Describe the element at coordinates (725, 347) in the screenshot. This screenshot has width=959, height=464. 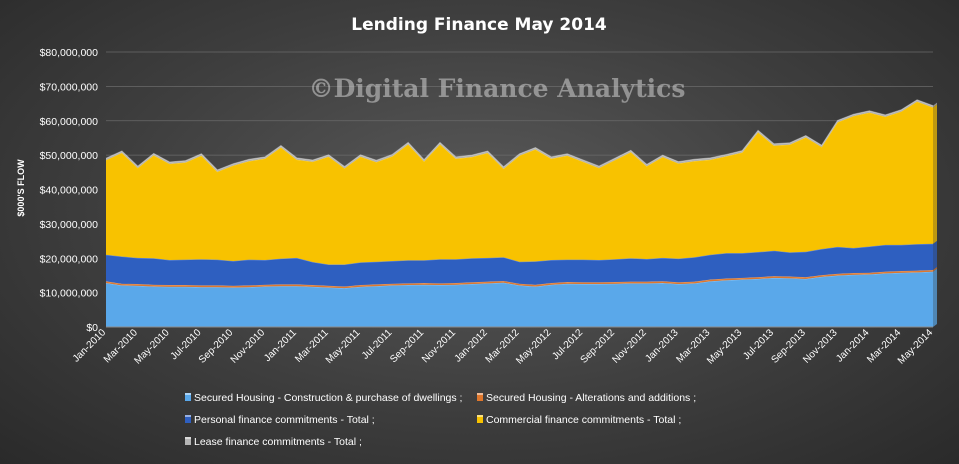
I see `x-tick-label: May-2013` at that location.